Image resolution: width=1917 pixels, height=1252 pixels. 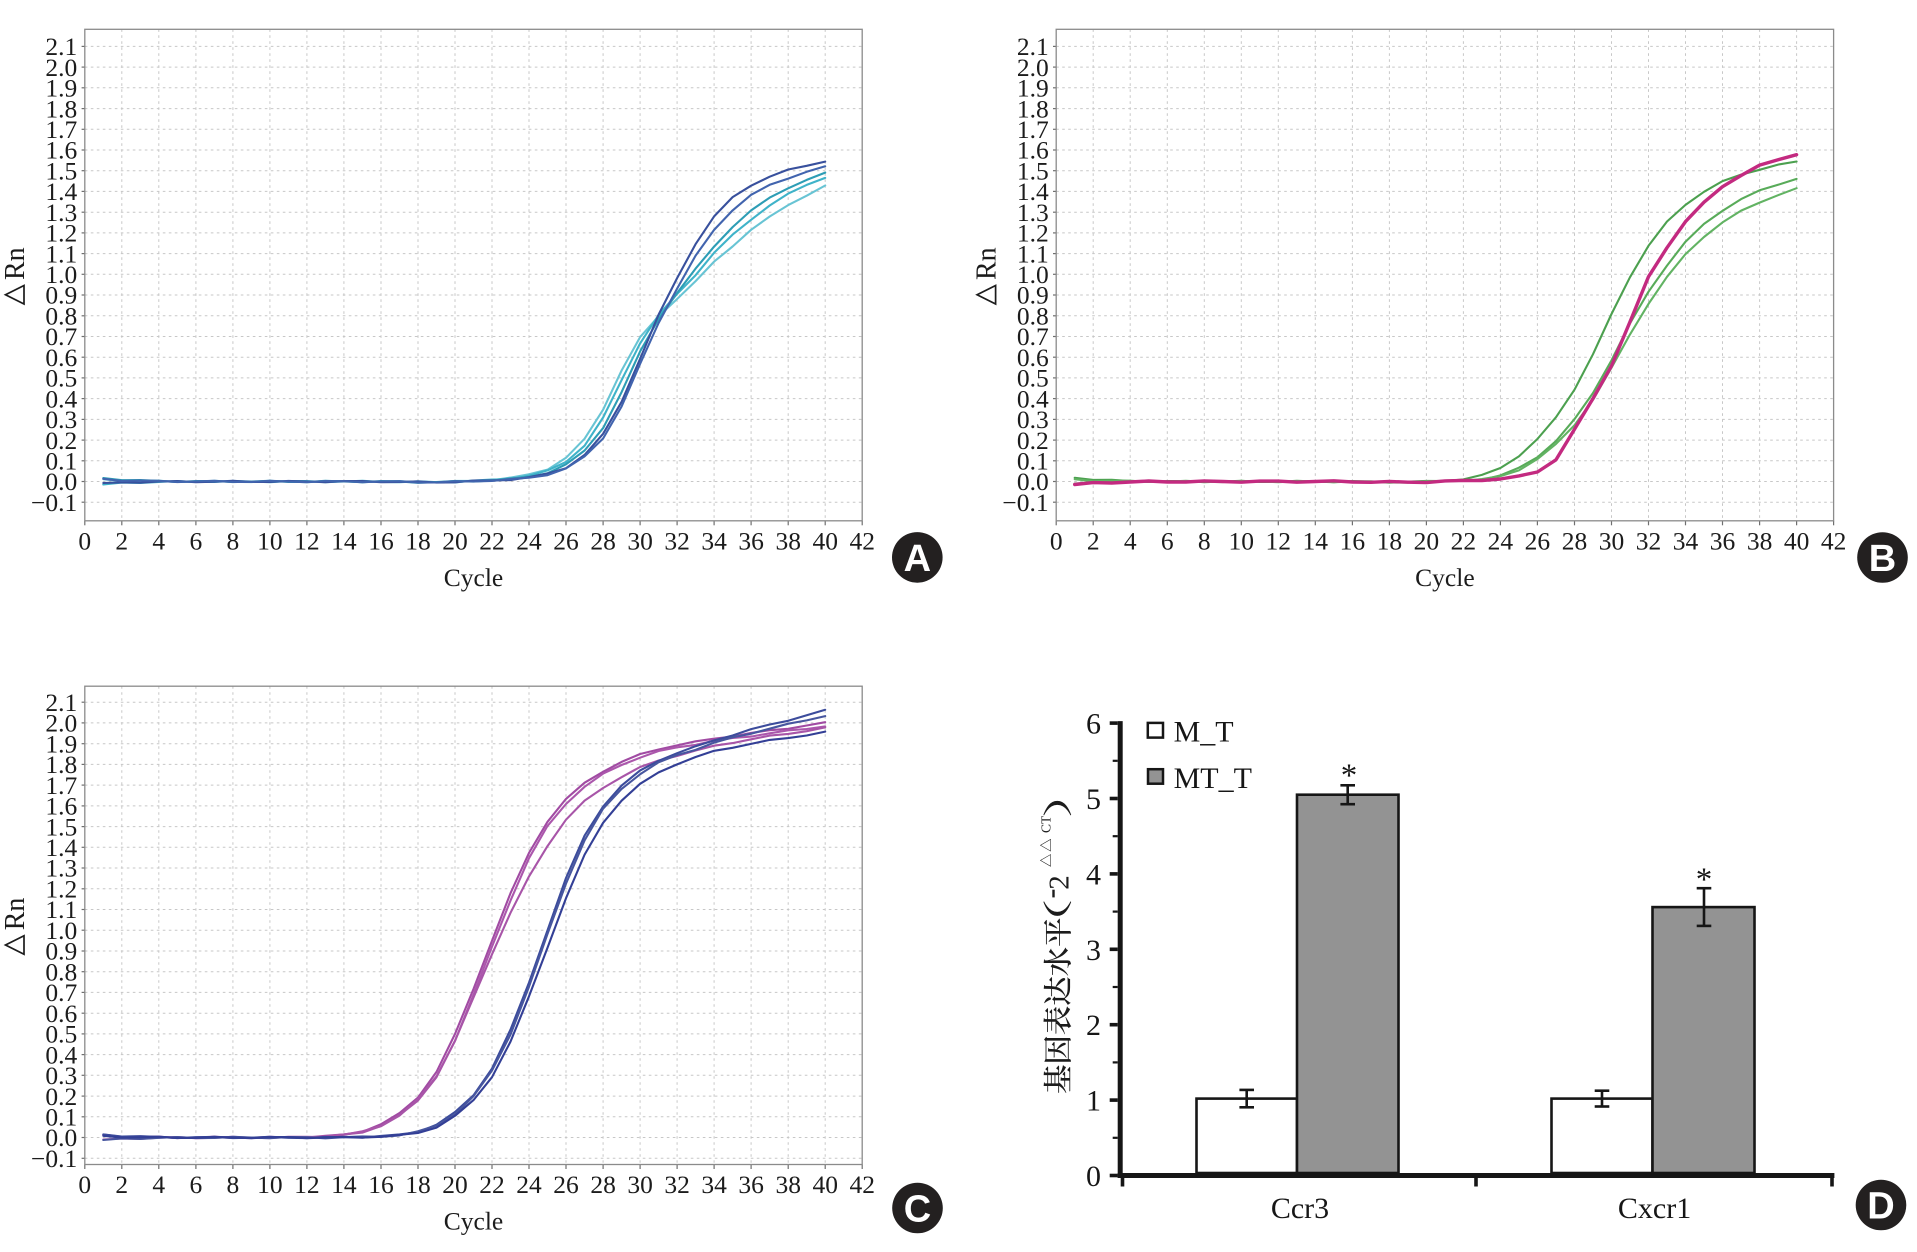 What do you see at coordinates (566, 1184) in the screenshot?
I see `svg-text: 26` at bounding box center [566, 1184].